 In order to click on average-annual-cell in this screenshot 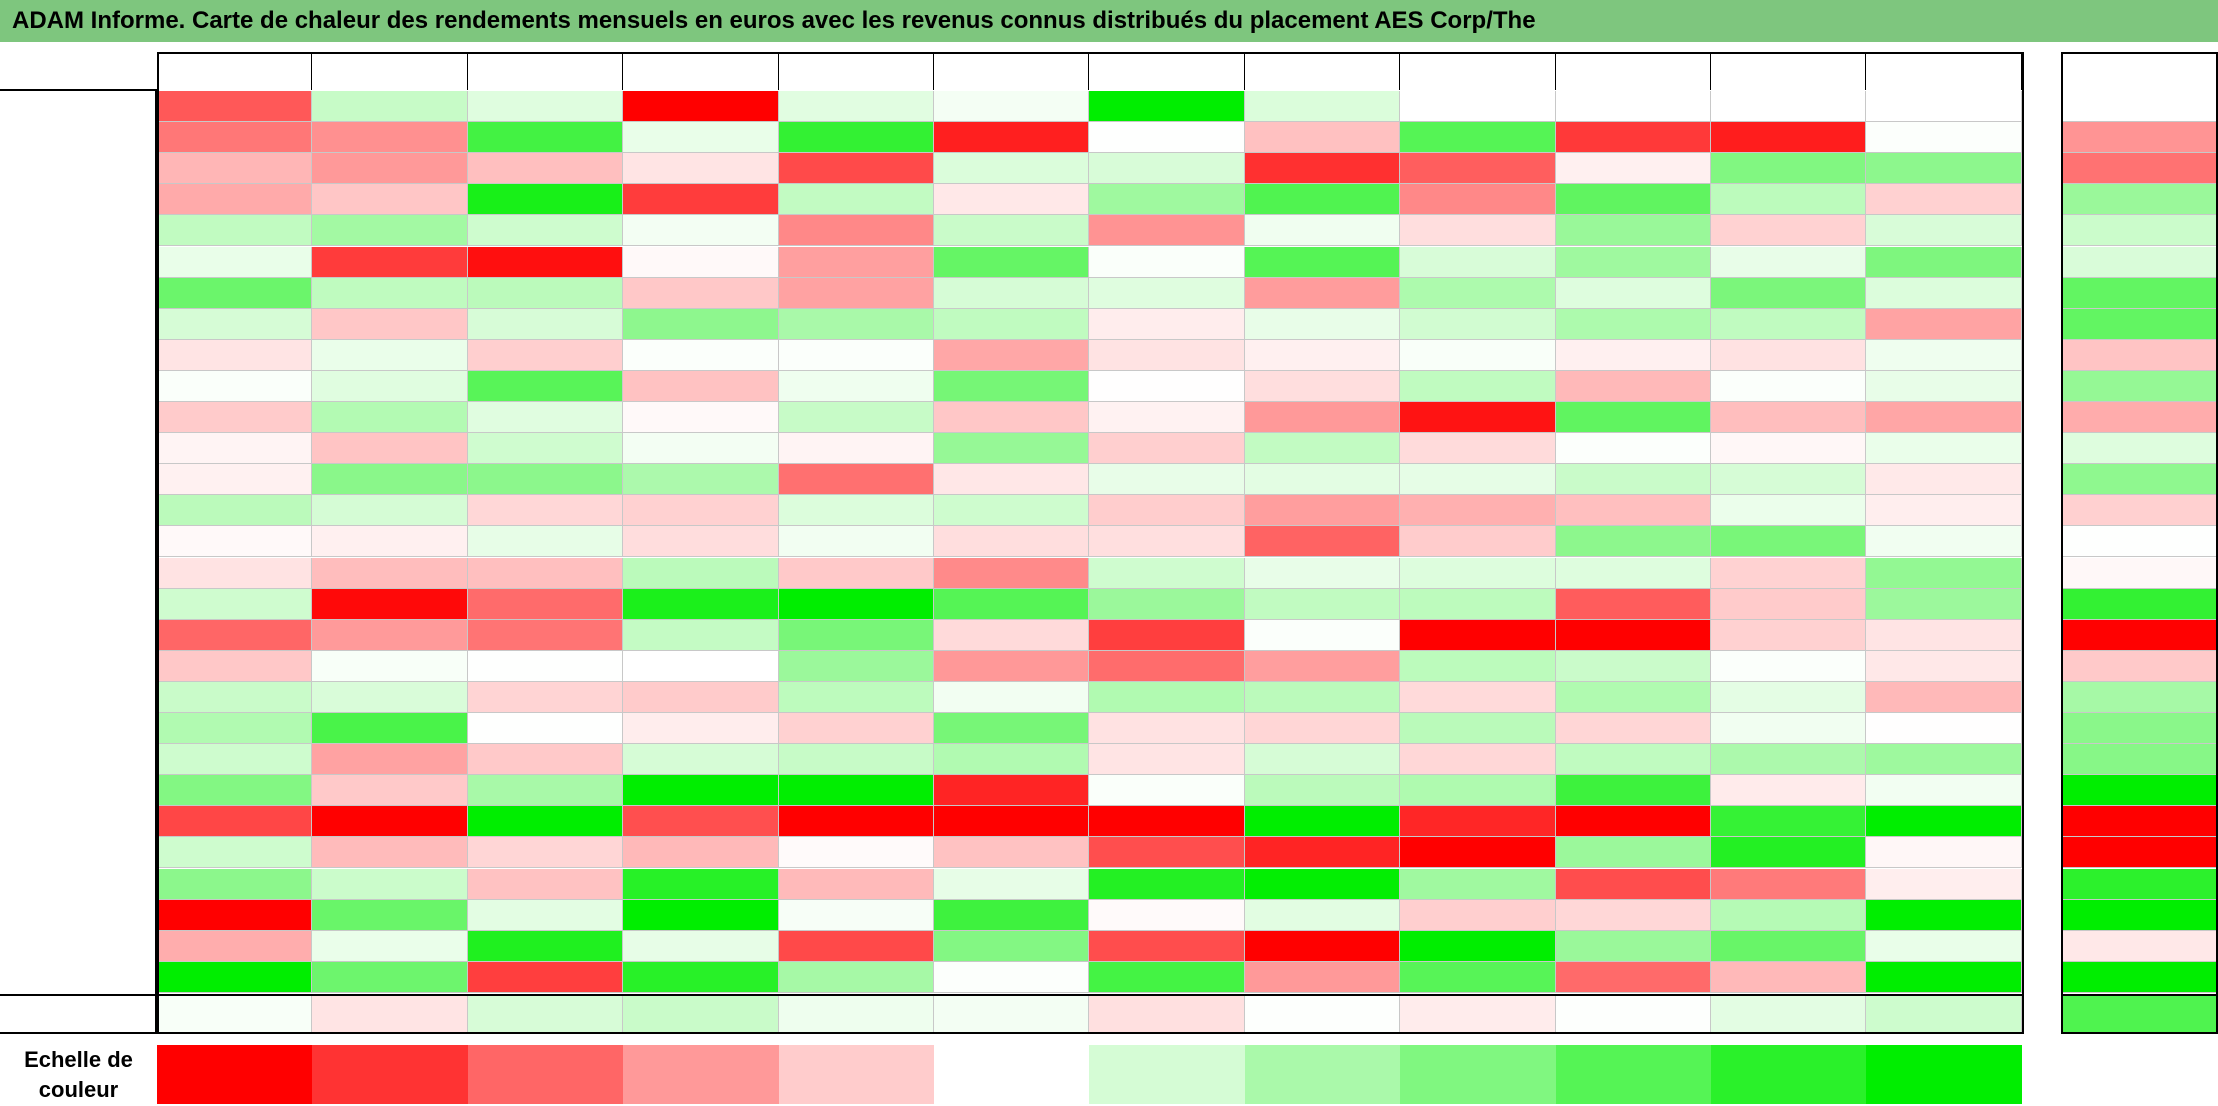, I will do `click(2140, 1014)`.